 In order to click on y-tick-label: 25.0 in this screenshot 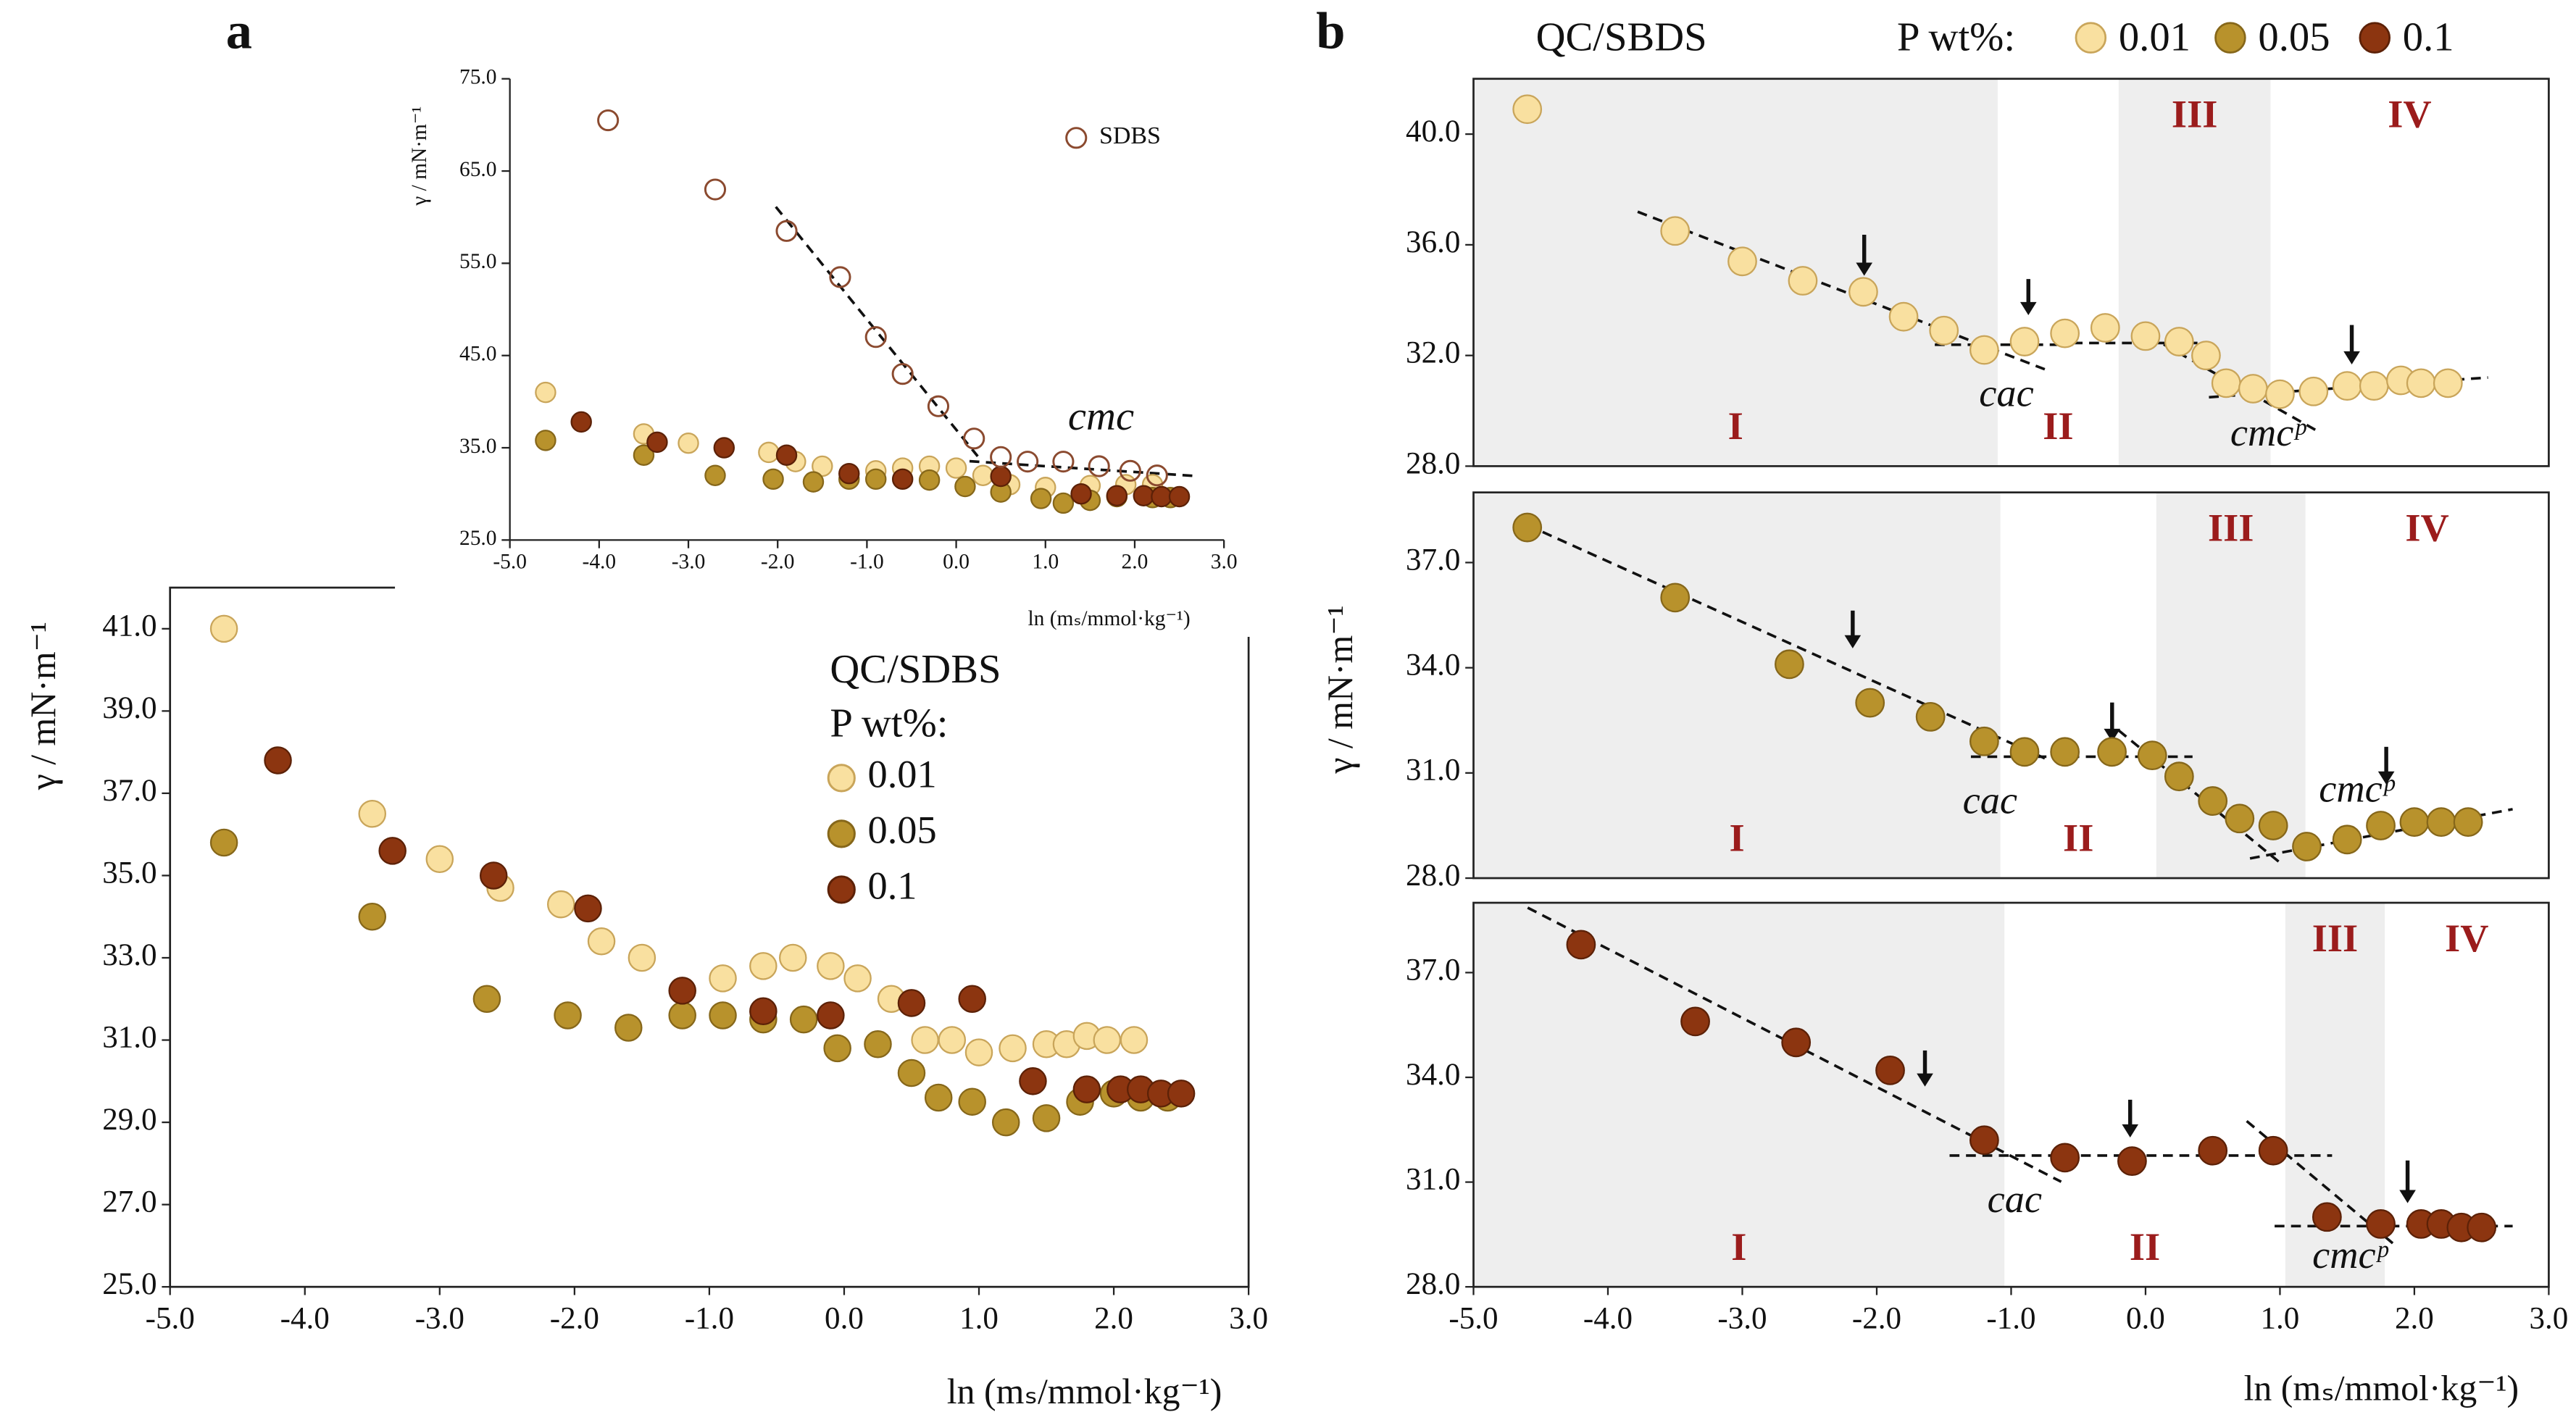, I will do `click(129, 1284)`.